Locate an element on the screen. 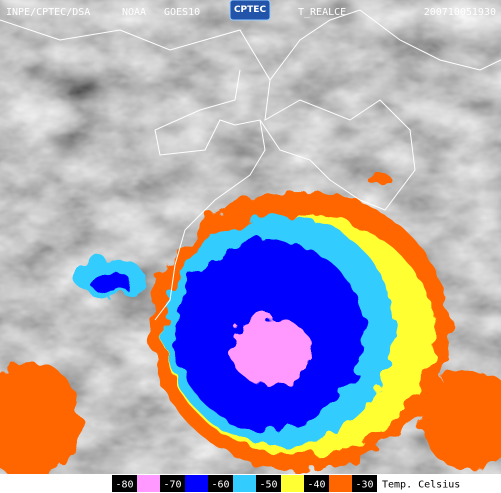  legend-label: -80 is located at coordinates (124, 485).